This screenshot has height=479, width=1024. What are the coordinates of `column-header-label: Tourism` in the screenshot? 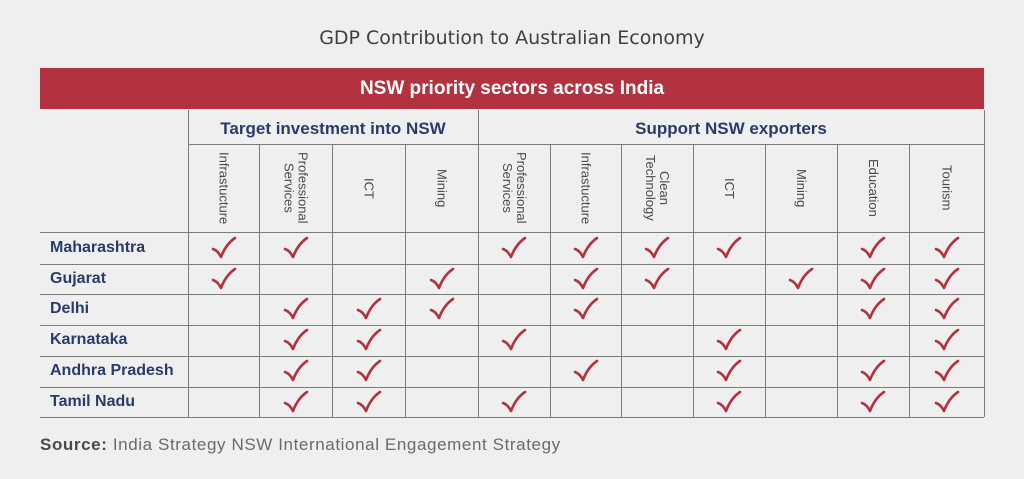 It's located at (947, 188).